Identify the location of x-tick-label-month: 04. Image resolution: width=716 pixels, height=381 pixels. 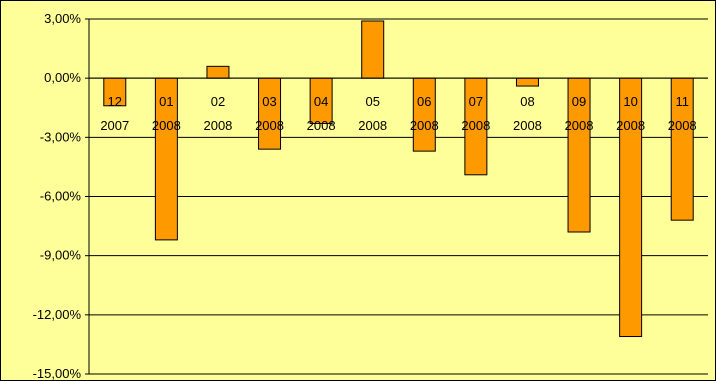
(321, 101).